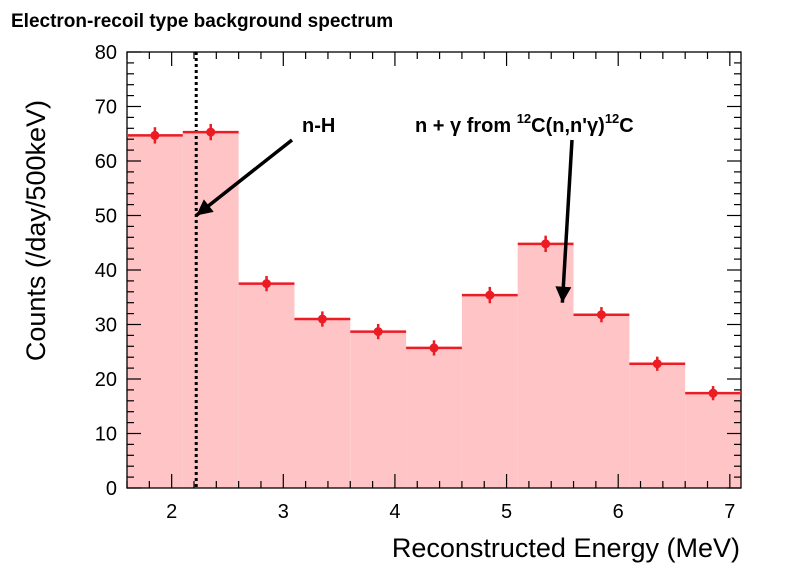 This screenshot has height=575, width=798. Describe the element at coordinates (618, 512) in the screenshot. I see `x-tick-label: 6` at that location.